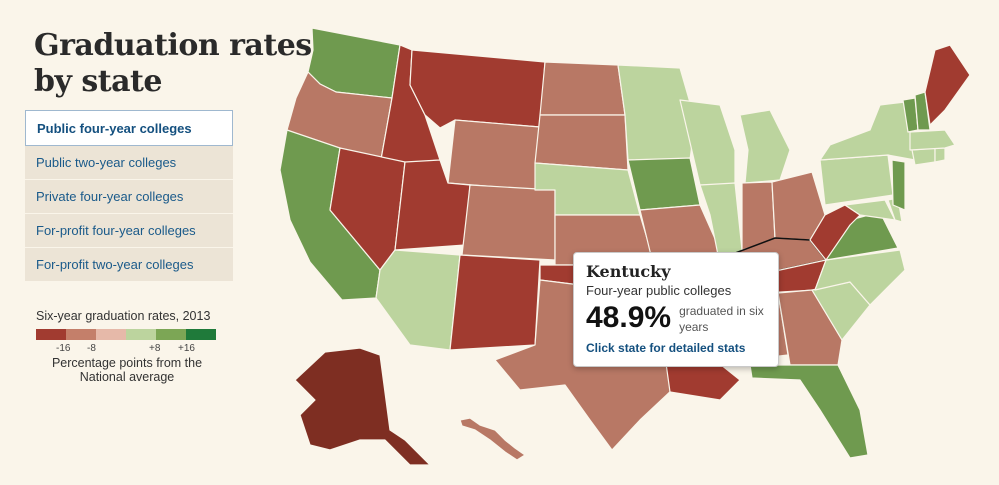 This screenshot has width=999, height=485. Describe the element at coordinates (173, 45) in the screenshot. I see `title-line-1: Graduation rates` at that location.